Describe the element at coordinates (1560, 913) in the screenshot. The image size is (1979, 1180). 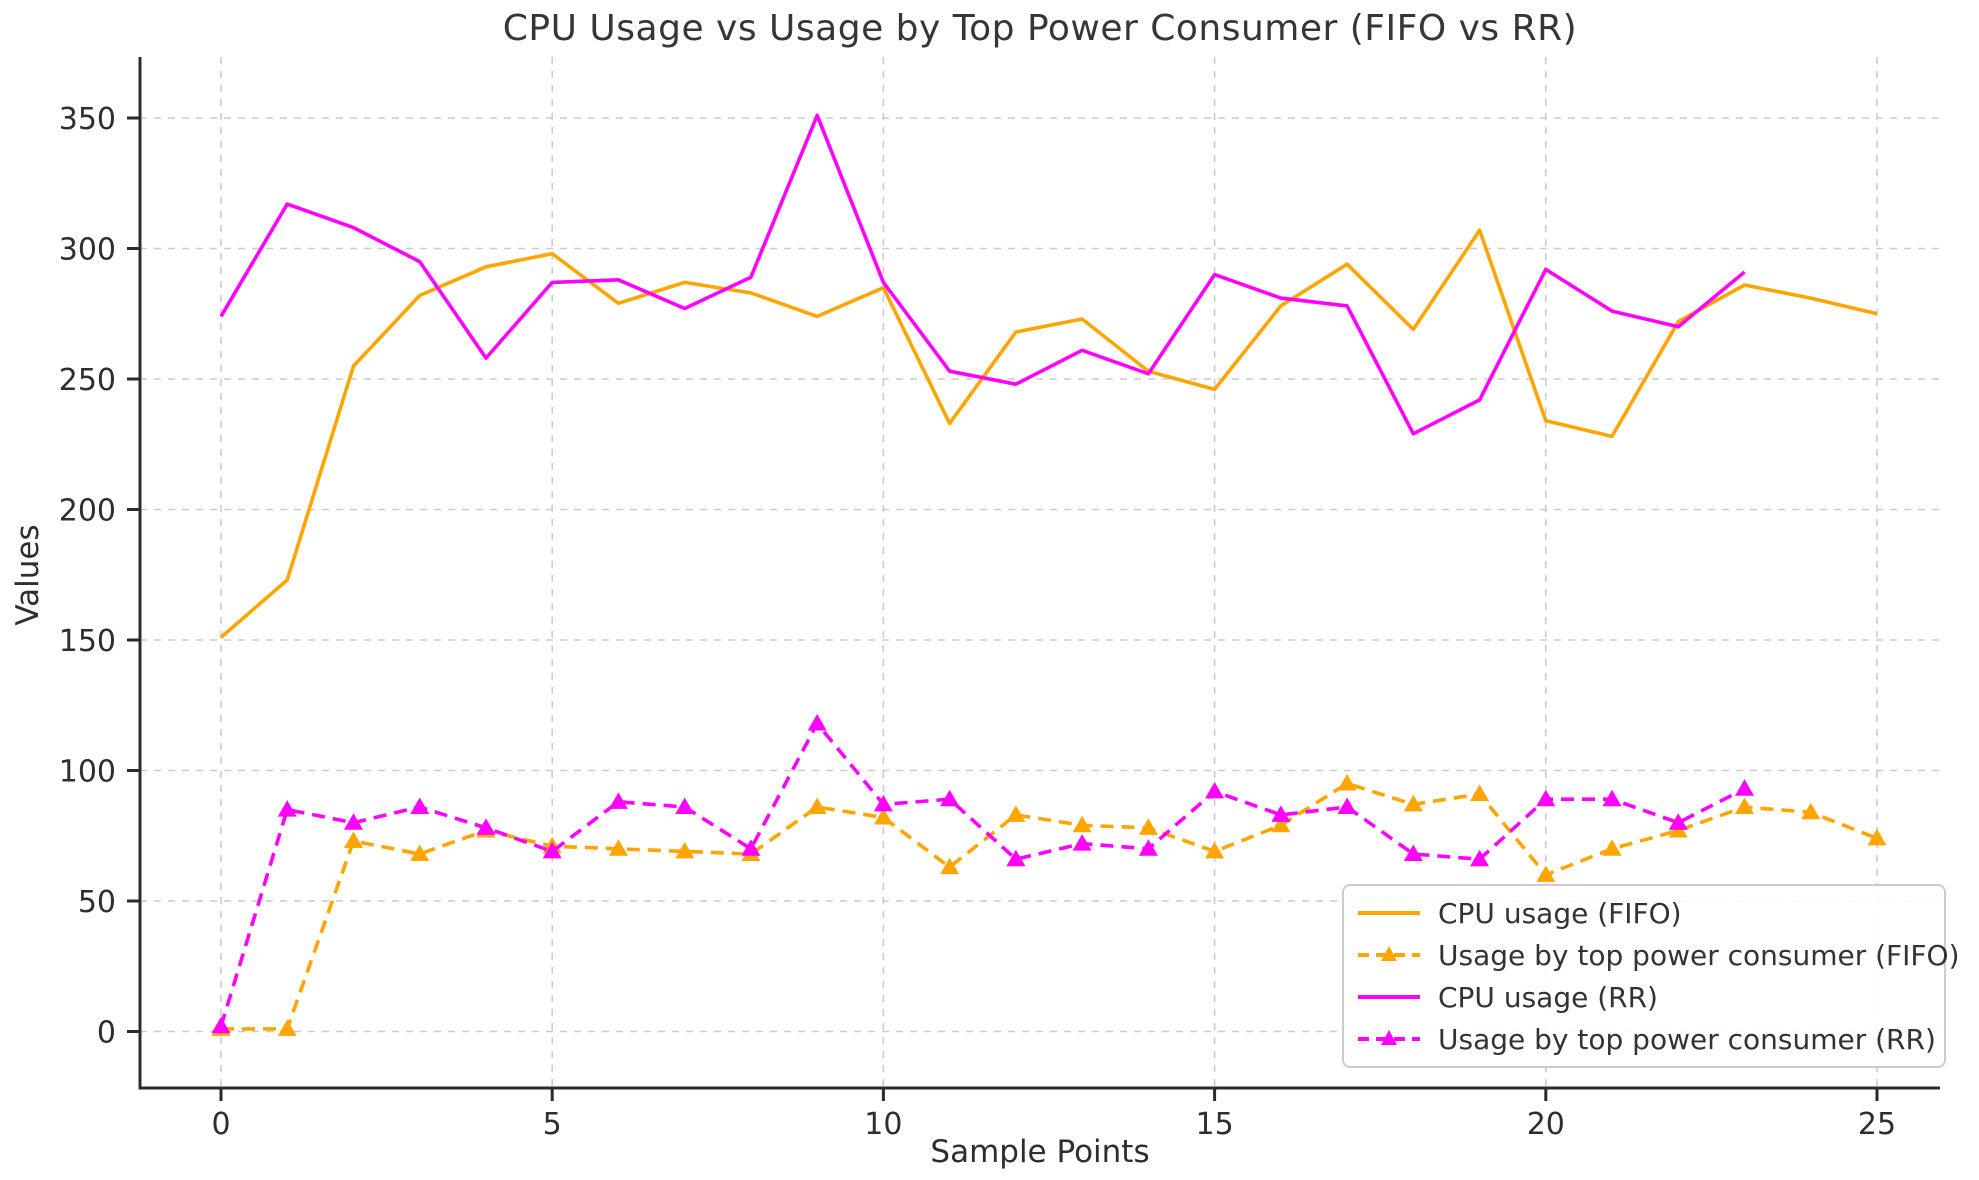
I see `legend-label: CPU usage (FIFO)` at that location.